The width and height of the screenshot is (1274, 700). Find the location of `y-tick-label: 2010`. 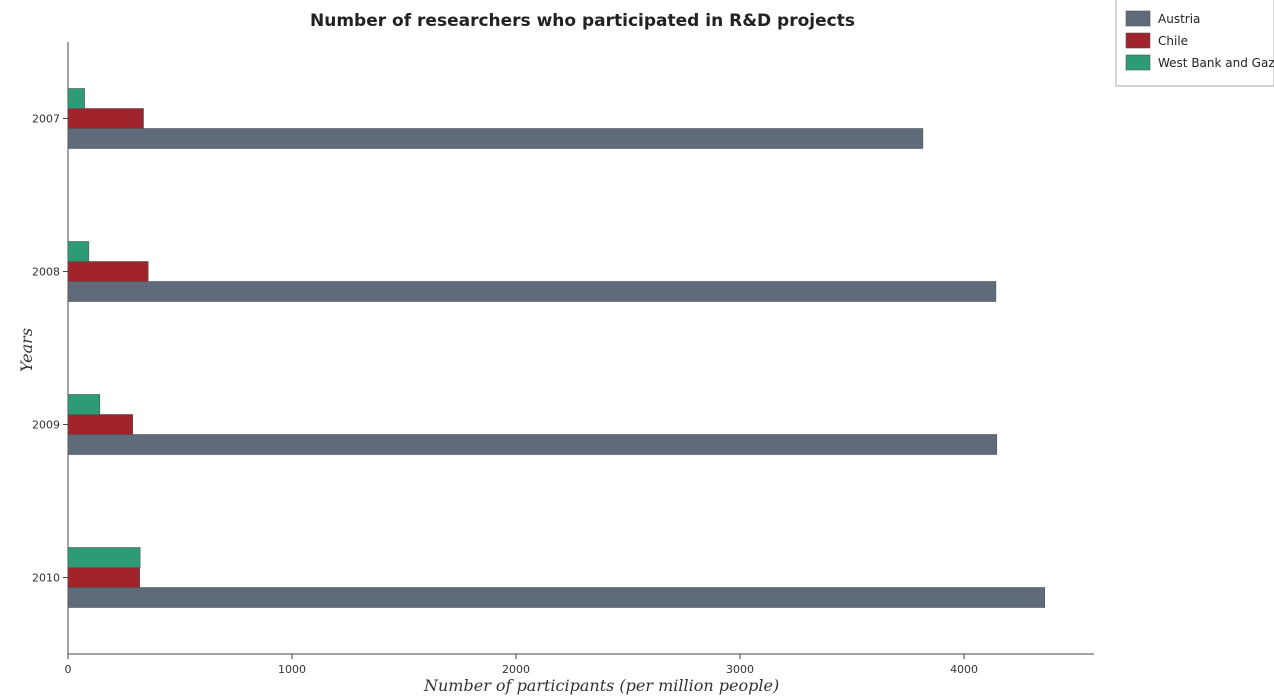

y-tick-label: 2010 is located at coordinates (46, 578).